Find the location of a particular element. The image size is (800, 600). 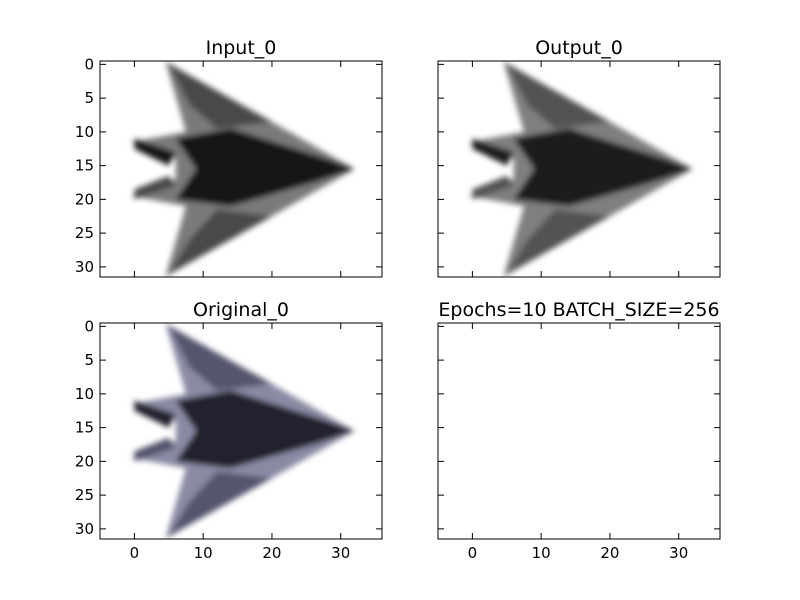

subplot-title: Original_0 is located at coordinates (241, 310).